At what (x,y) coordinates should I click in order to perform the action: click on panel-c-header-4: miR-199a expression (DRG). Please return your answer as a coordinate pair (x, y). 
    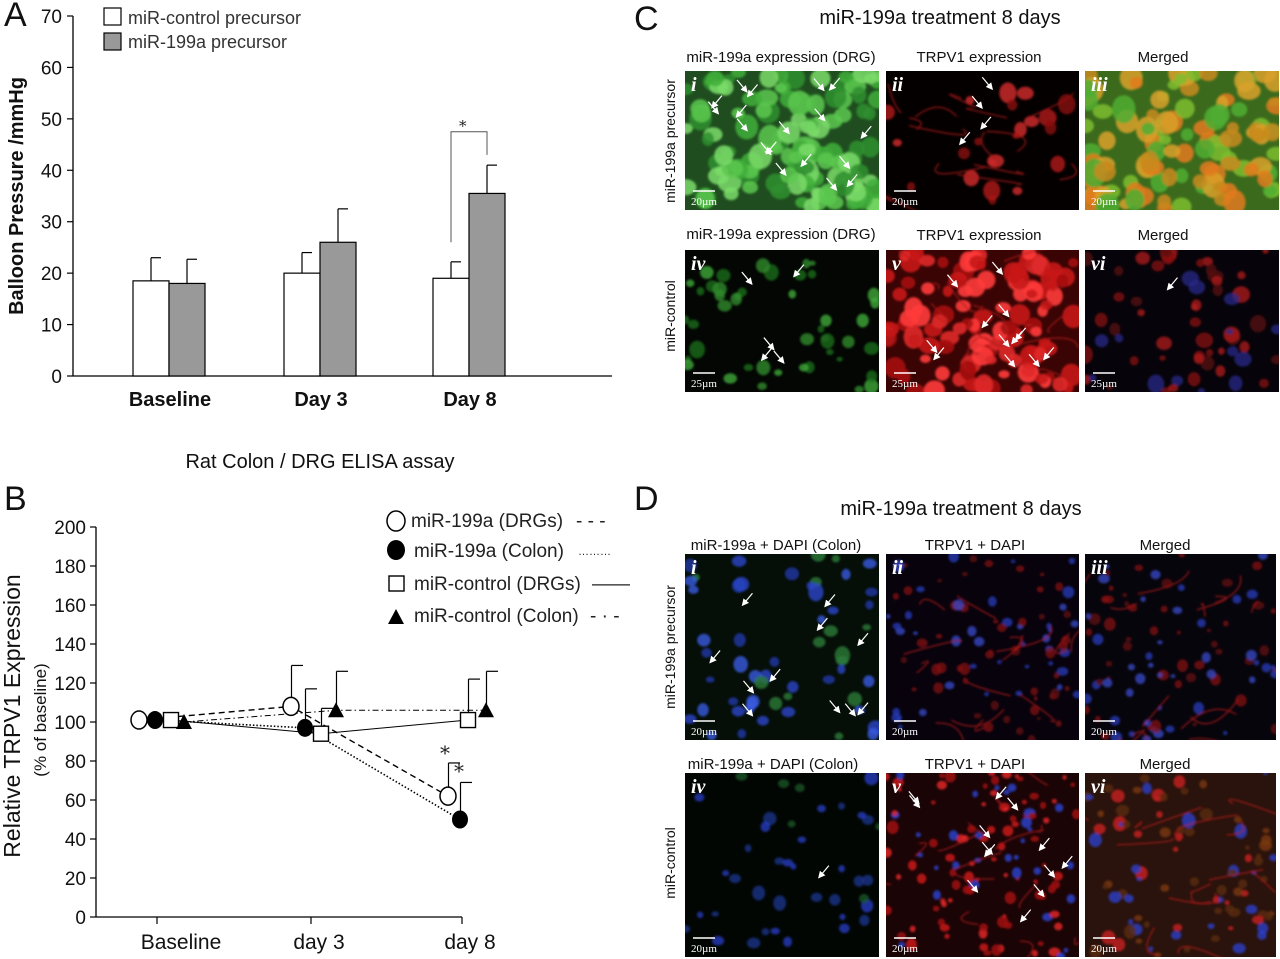
    Looking at the image, I should click on (780, 234).